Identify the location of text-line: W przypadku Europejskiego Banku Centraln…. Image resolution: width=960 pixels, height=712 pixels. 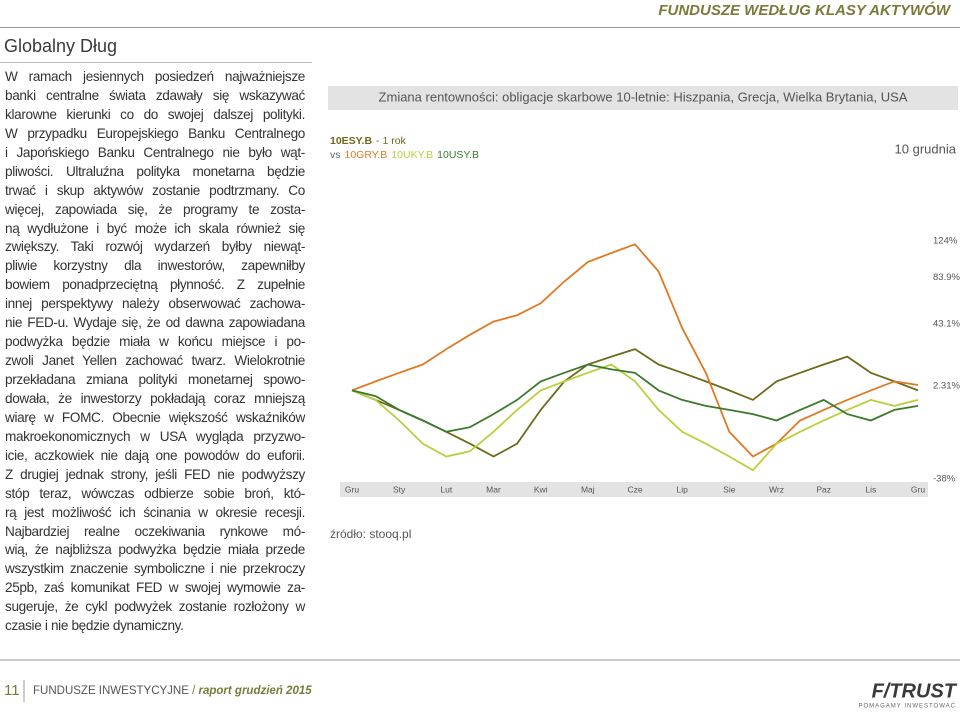
(155, 133).